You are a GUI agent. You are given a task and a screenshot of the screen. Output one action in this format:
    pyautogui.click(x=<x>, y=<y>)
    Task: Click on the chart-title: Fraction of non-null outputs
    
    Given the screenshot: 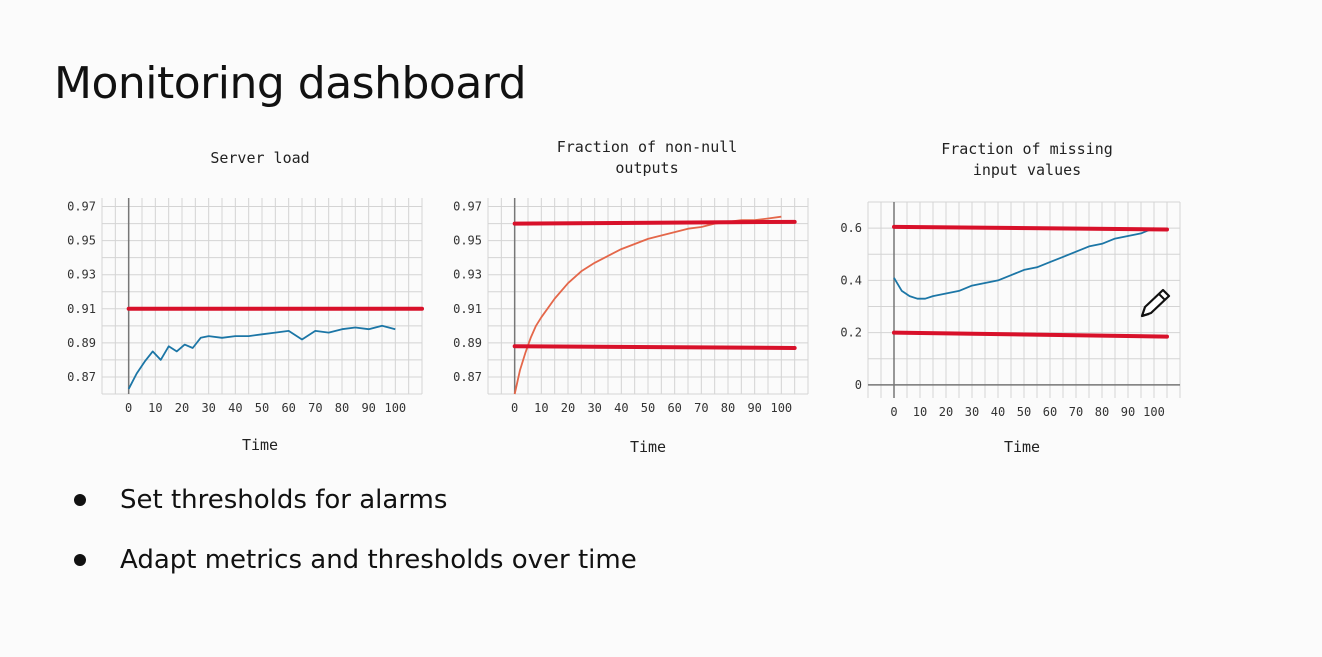 What is the action you would take?
    pyautogui.click(x=647, y=157)
    